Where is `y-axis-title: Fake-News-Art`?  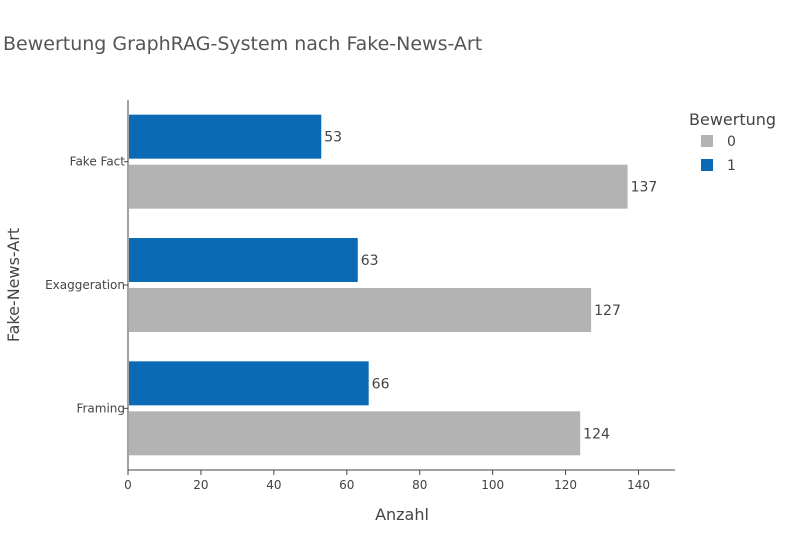 y-axis-title: Fake-News-Art is located at coordinates (13, 285).